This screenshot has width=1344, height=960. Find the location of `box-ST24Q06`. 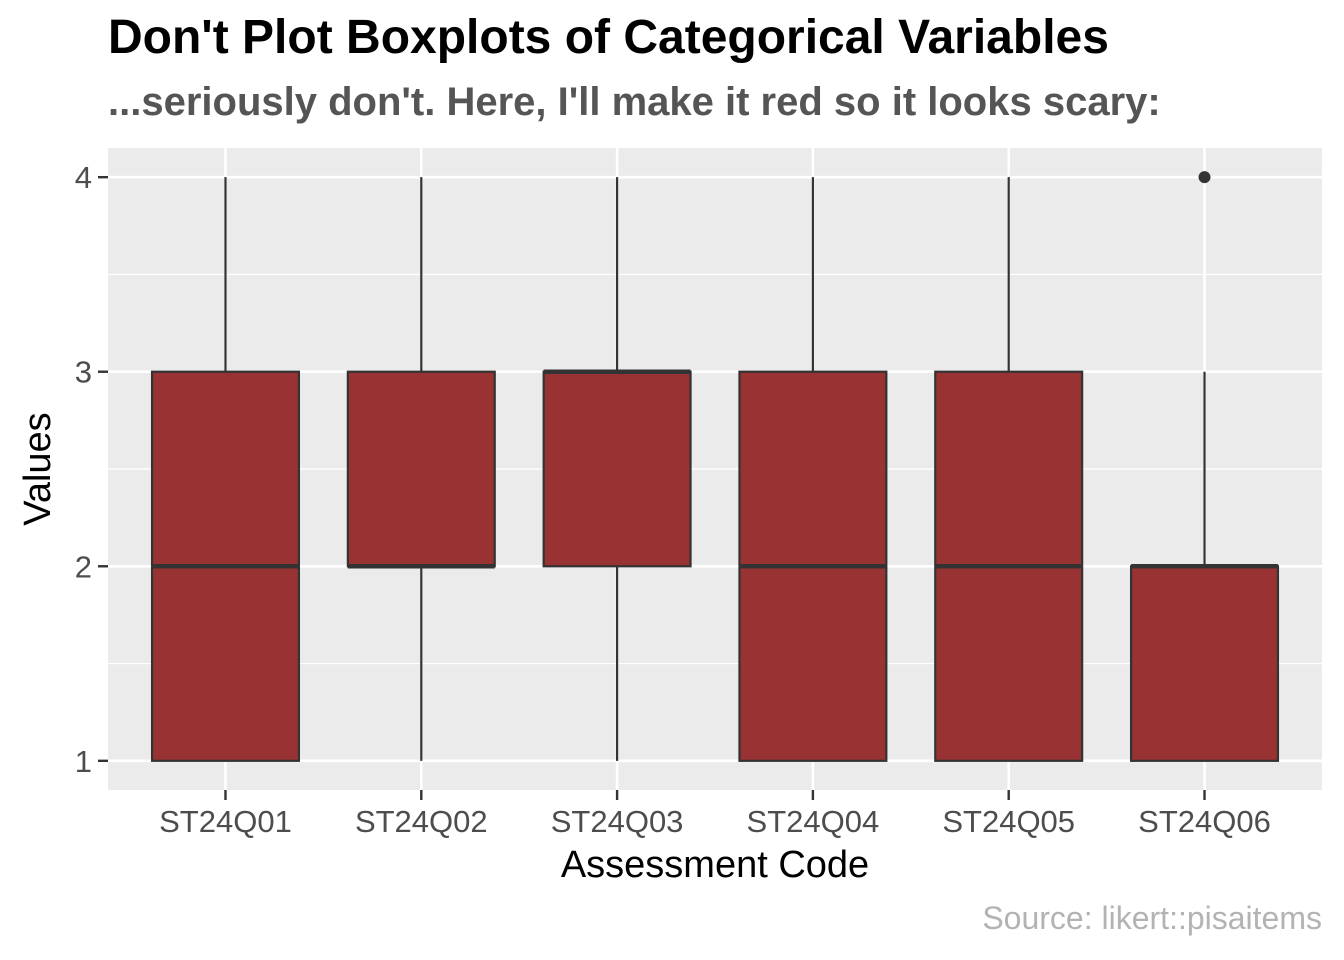

box-ST24Q06 is located at coordinates (1204, 466).